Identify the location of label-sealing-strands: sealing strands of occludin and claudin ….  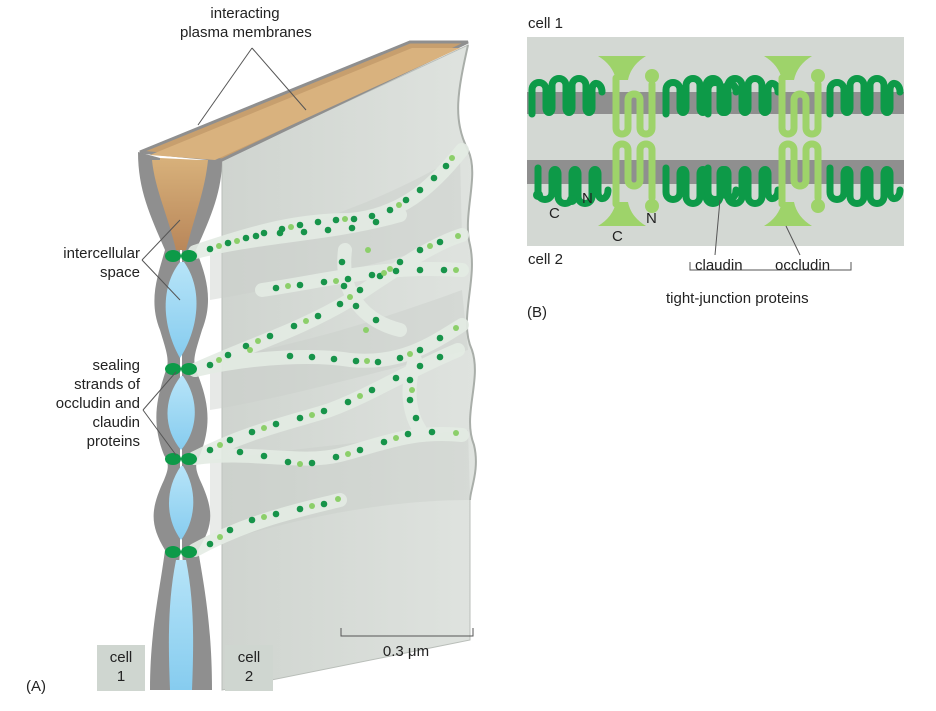
(80, 403).